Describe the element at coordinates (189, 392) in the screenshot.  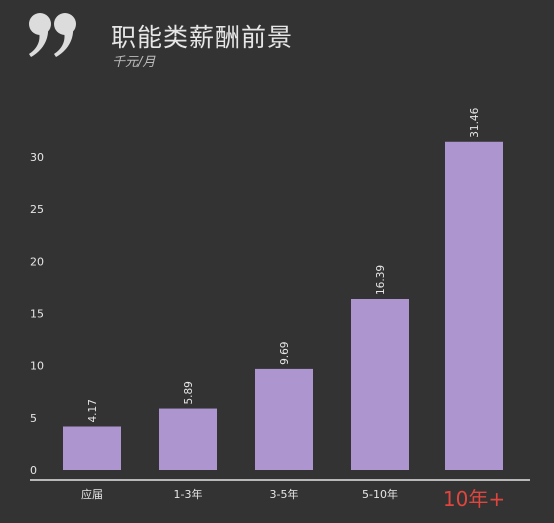
I see `value-label: 5.89` at that location.